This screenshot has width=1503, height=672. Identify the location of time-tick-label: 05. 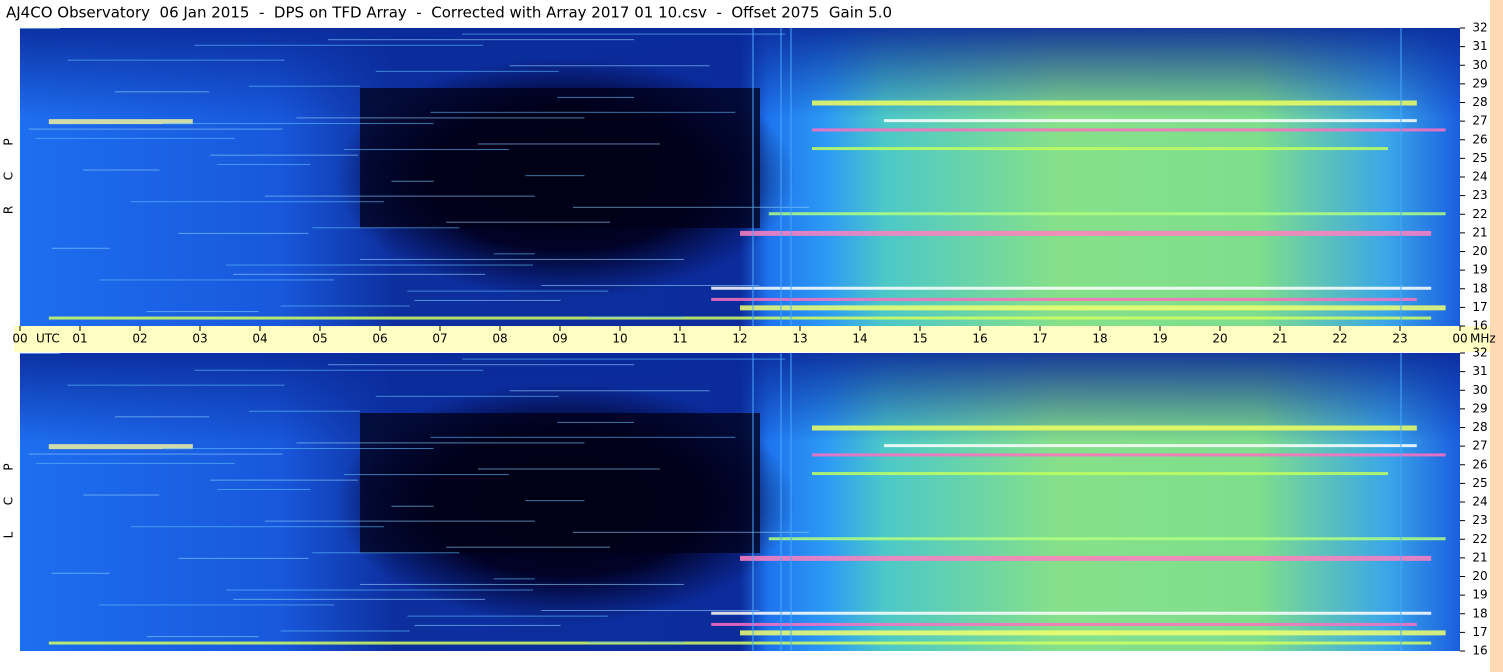
(319, 339).